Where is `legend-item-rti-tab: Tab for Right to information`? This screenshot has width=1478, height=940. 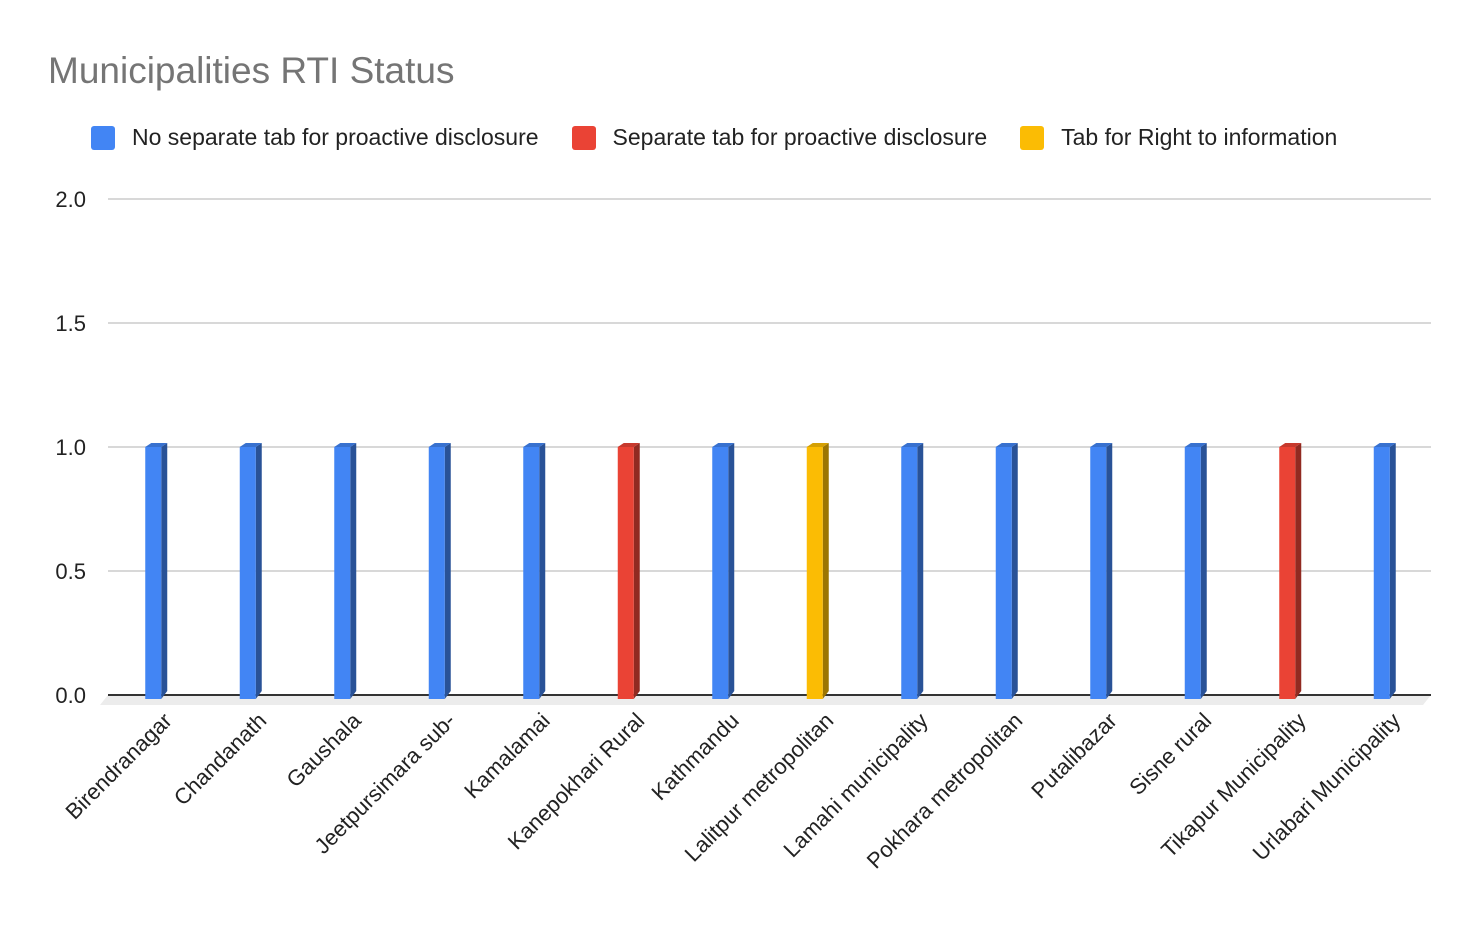 legend-item-rti-tab: Tab for Right to information is located at coordinates (1178, 137).